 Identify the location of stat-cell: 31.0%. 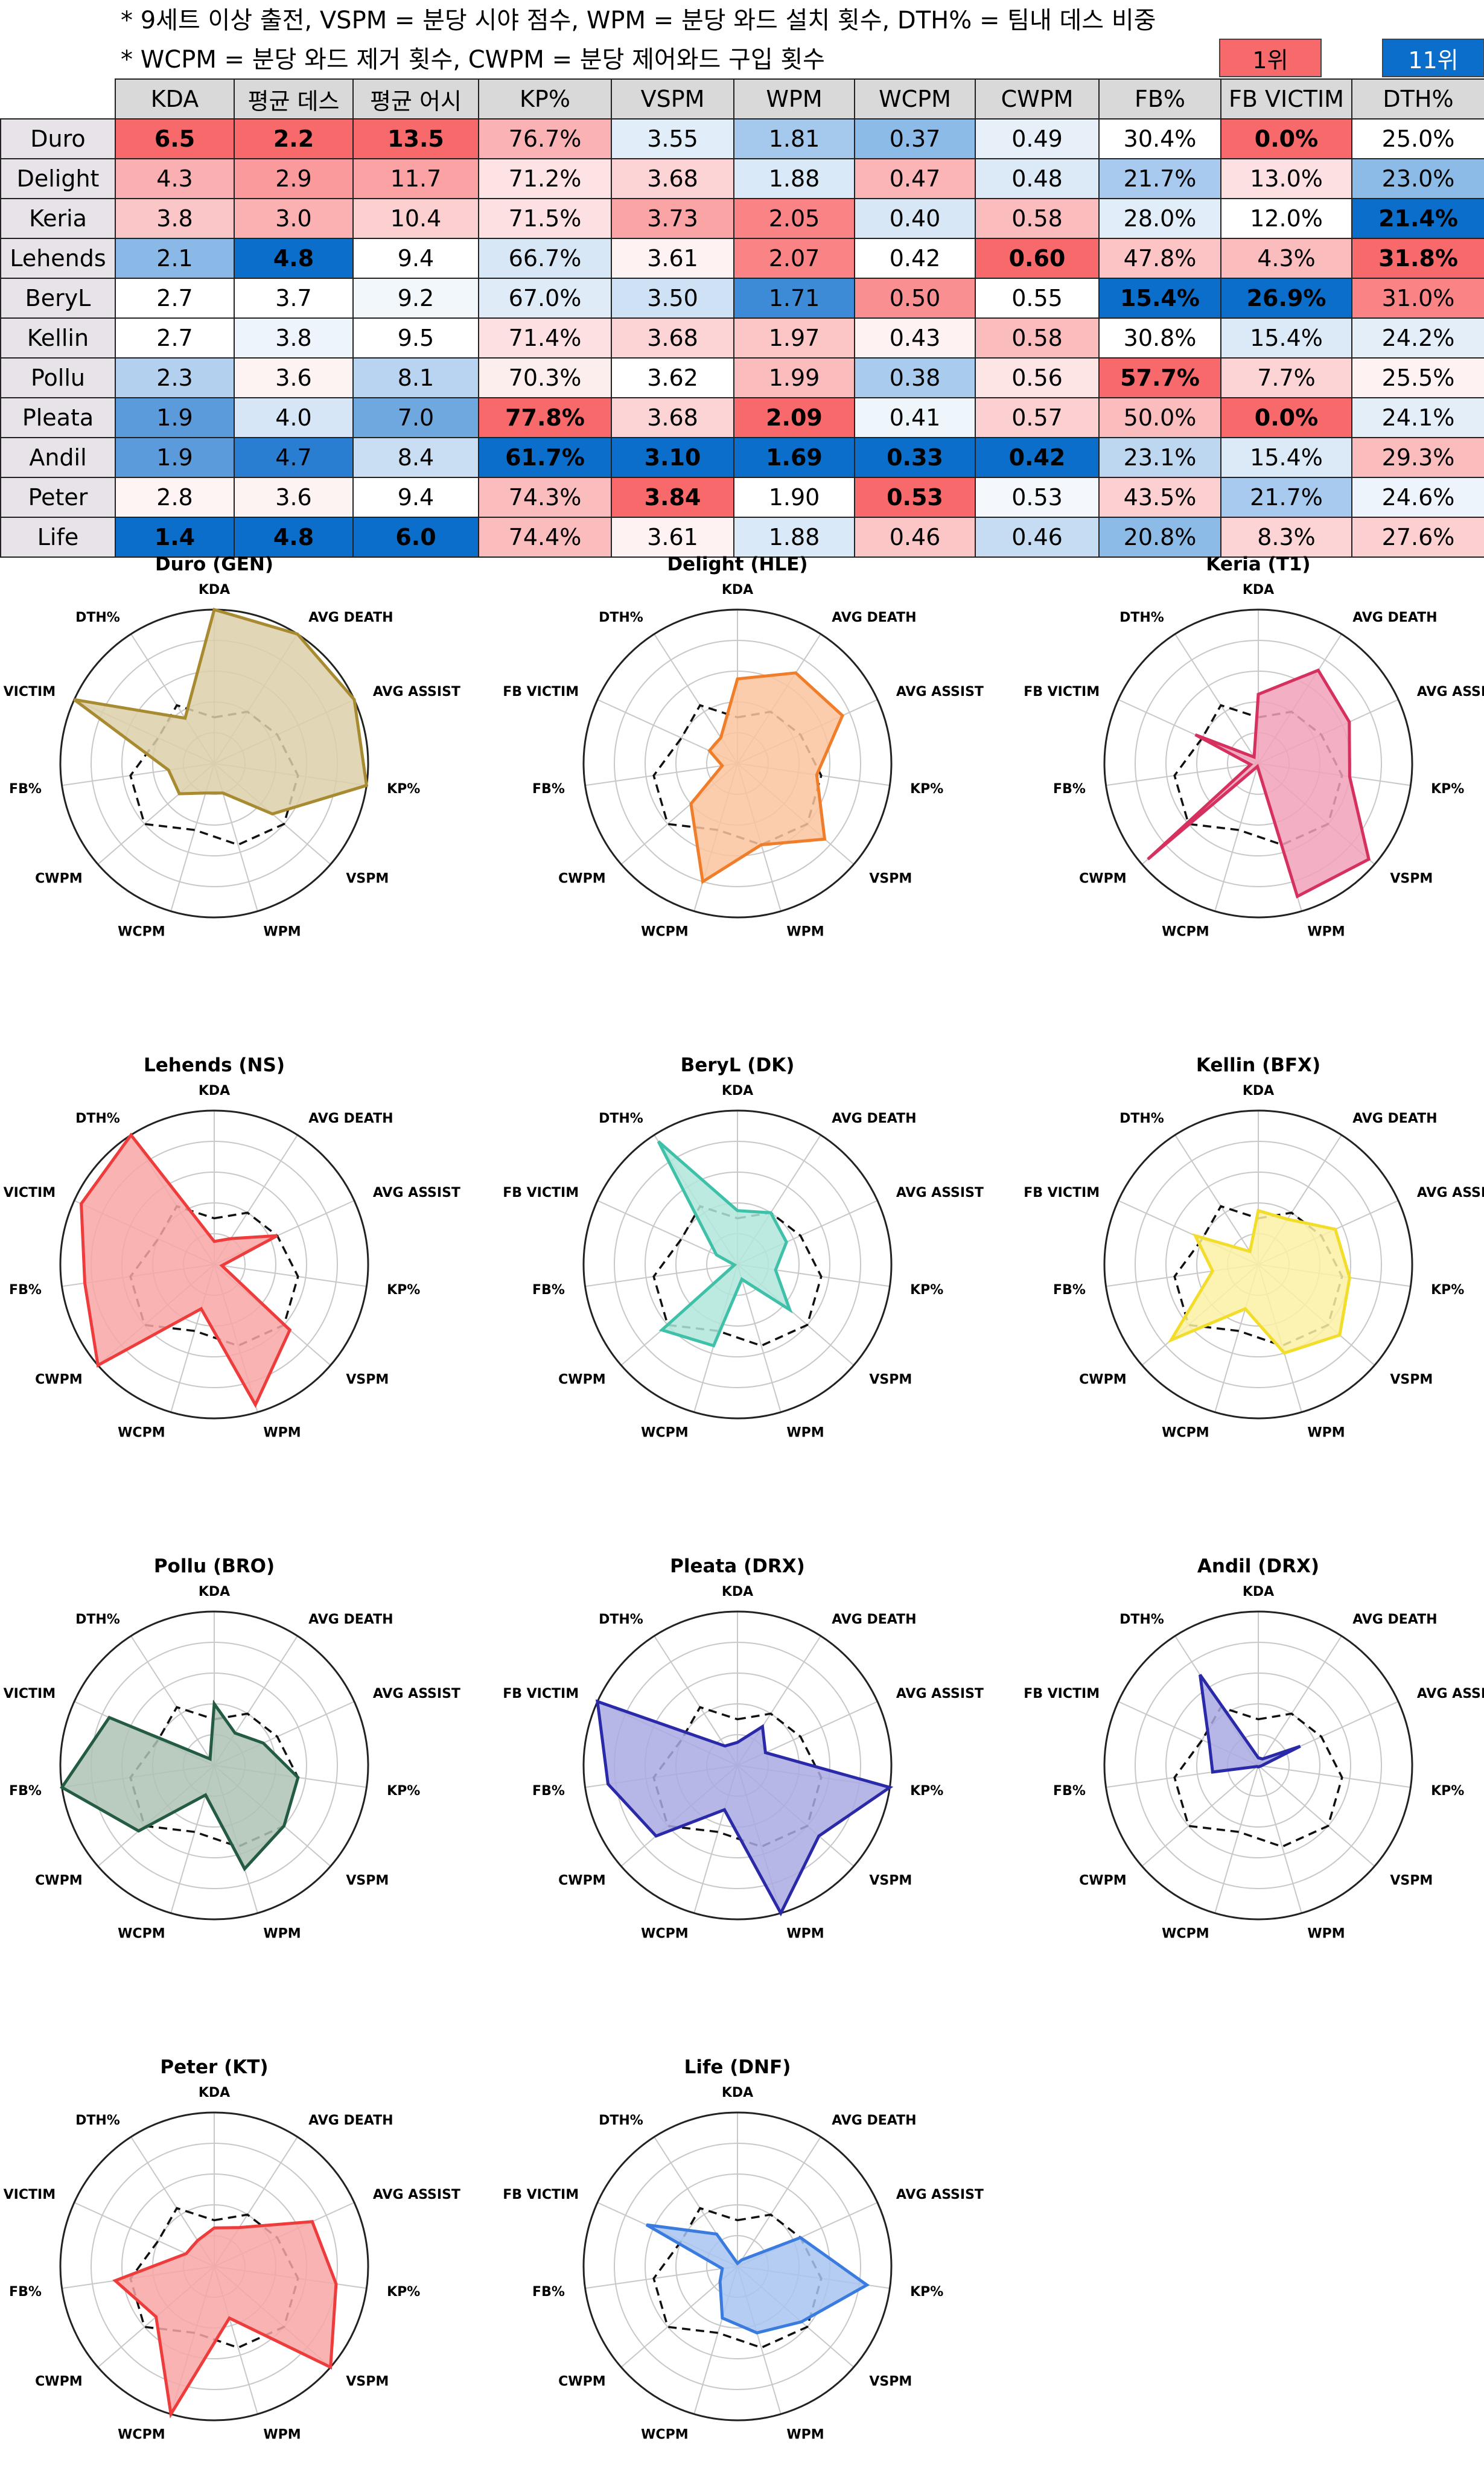
(1417, 298).